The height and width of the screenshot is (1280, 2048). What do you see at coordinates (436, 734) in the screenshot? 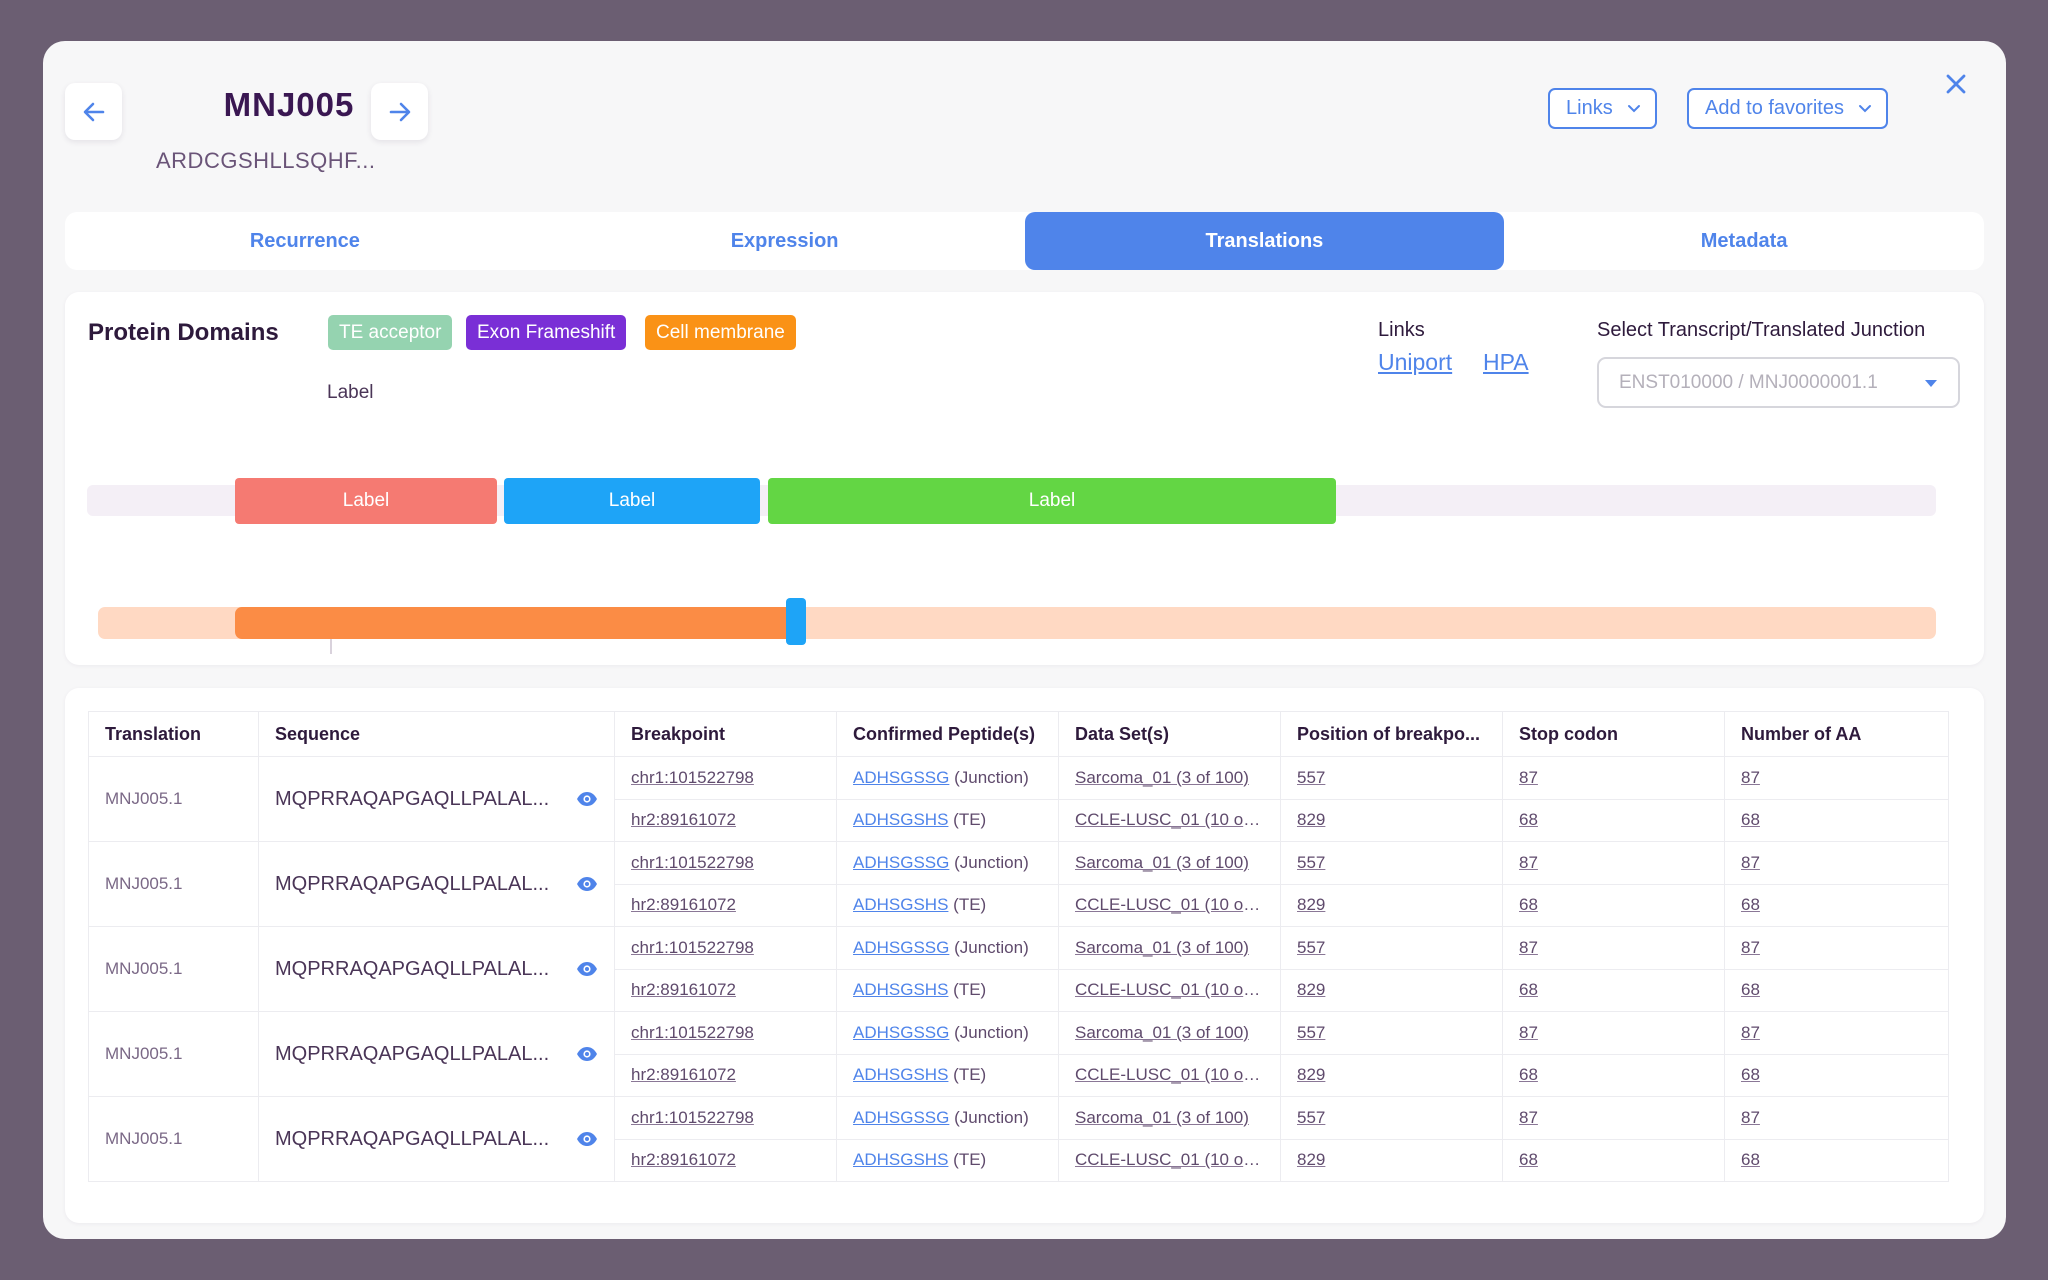
I see `column-header: Sequence` at bounding box center [436, 734].